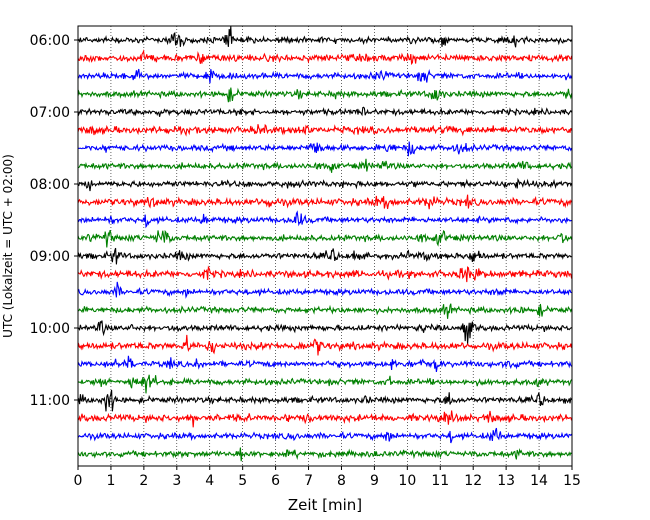 The height and width of the screenshot is (520, 650). I want to click on x-tick-label: 13, so click(506, 481).